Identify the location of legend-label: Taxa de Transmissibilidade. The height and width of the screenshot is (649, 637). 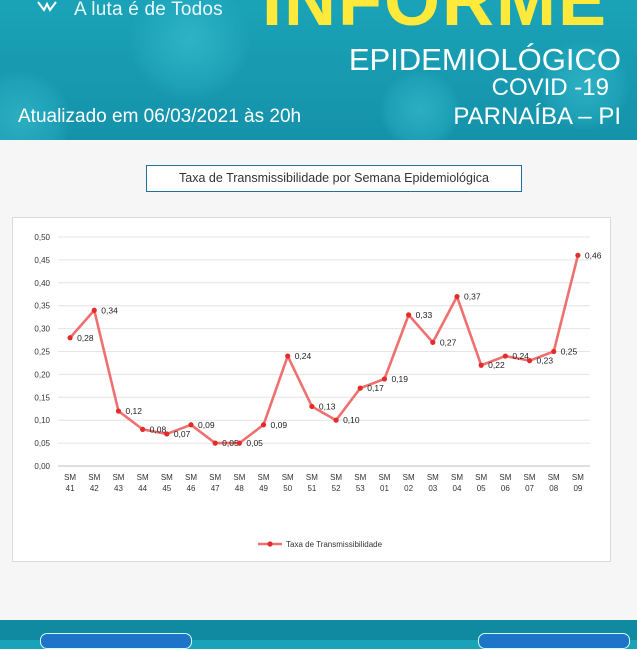
(334, 544).